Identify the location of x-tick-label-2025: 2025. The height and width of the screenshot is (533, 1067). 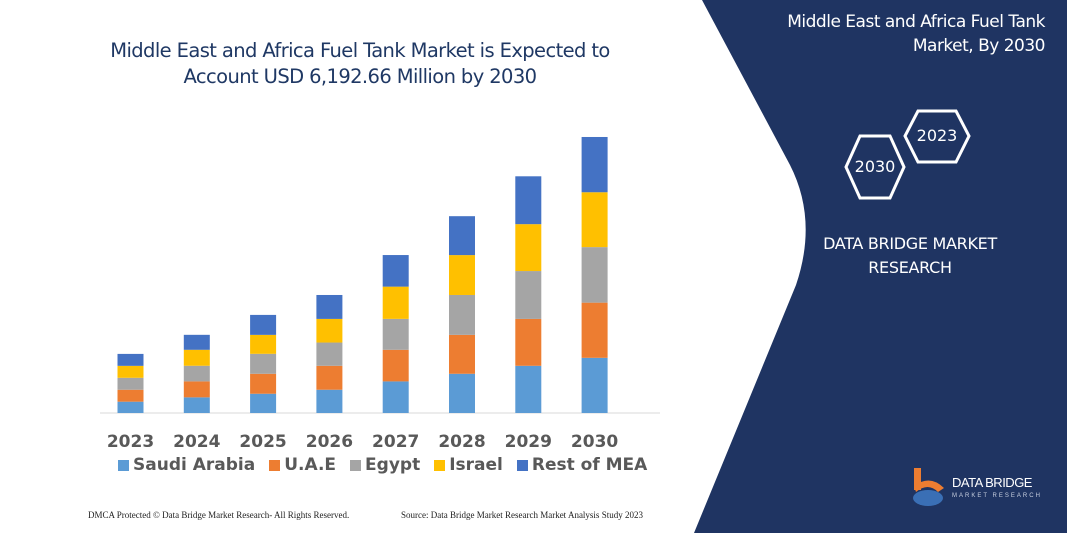
(262, 442).